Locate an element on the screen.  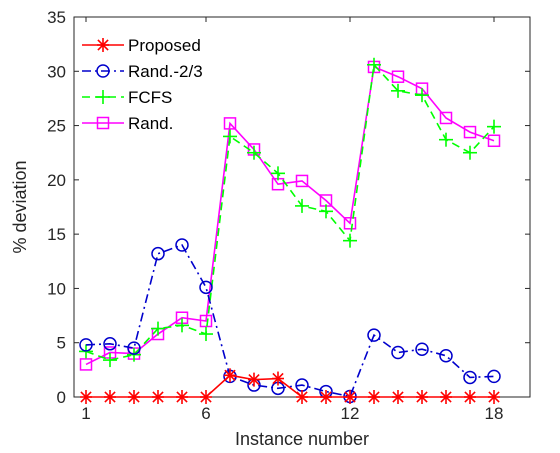
legend-entry-rand: Rand. is located at coordinates (127, 123).